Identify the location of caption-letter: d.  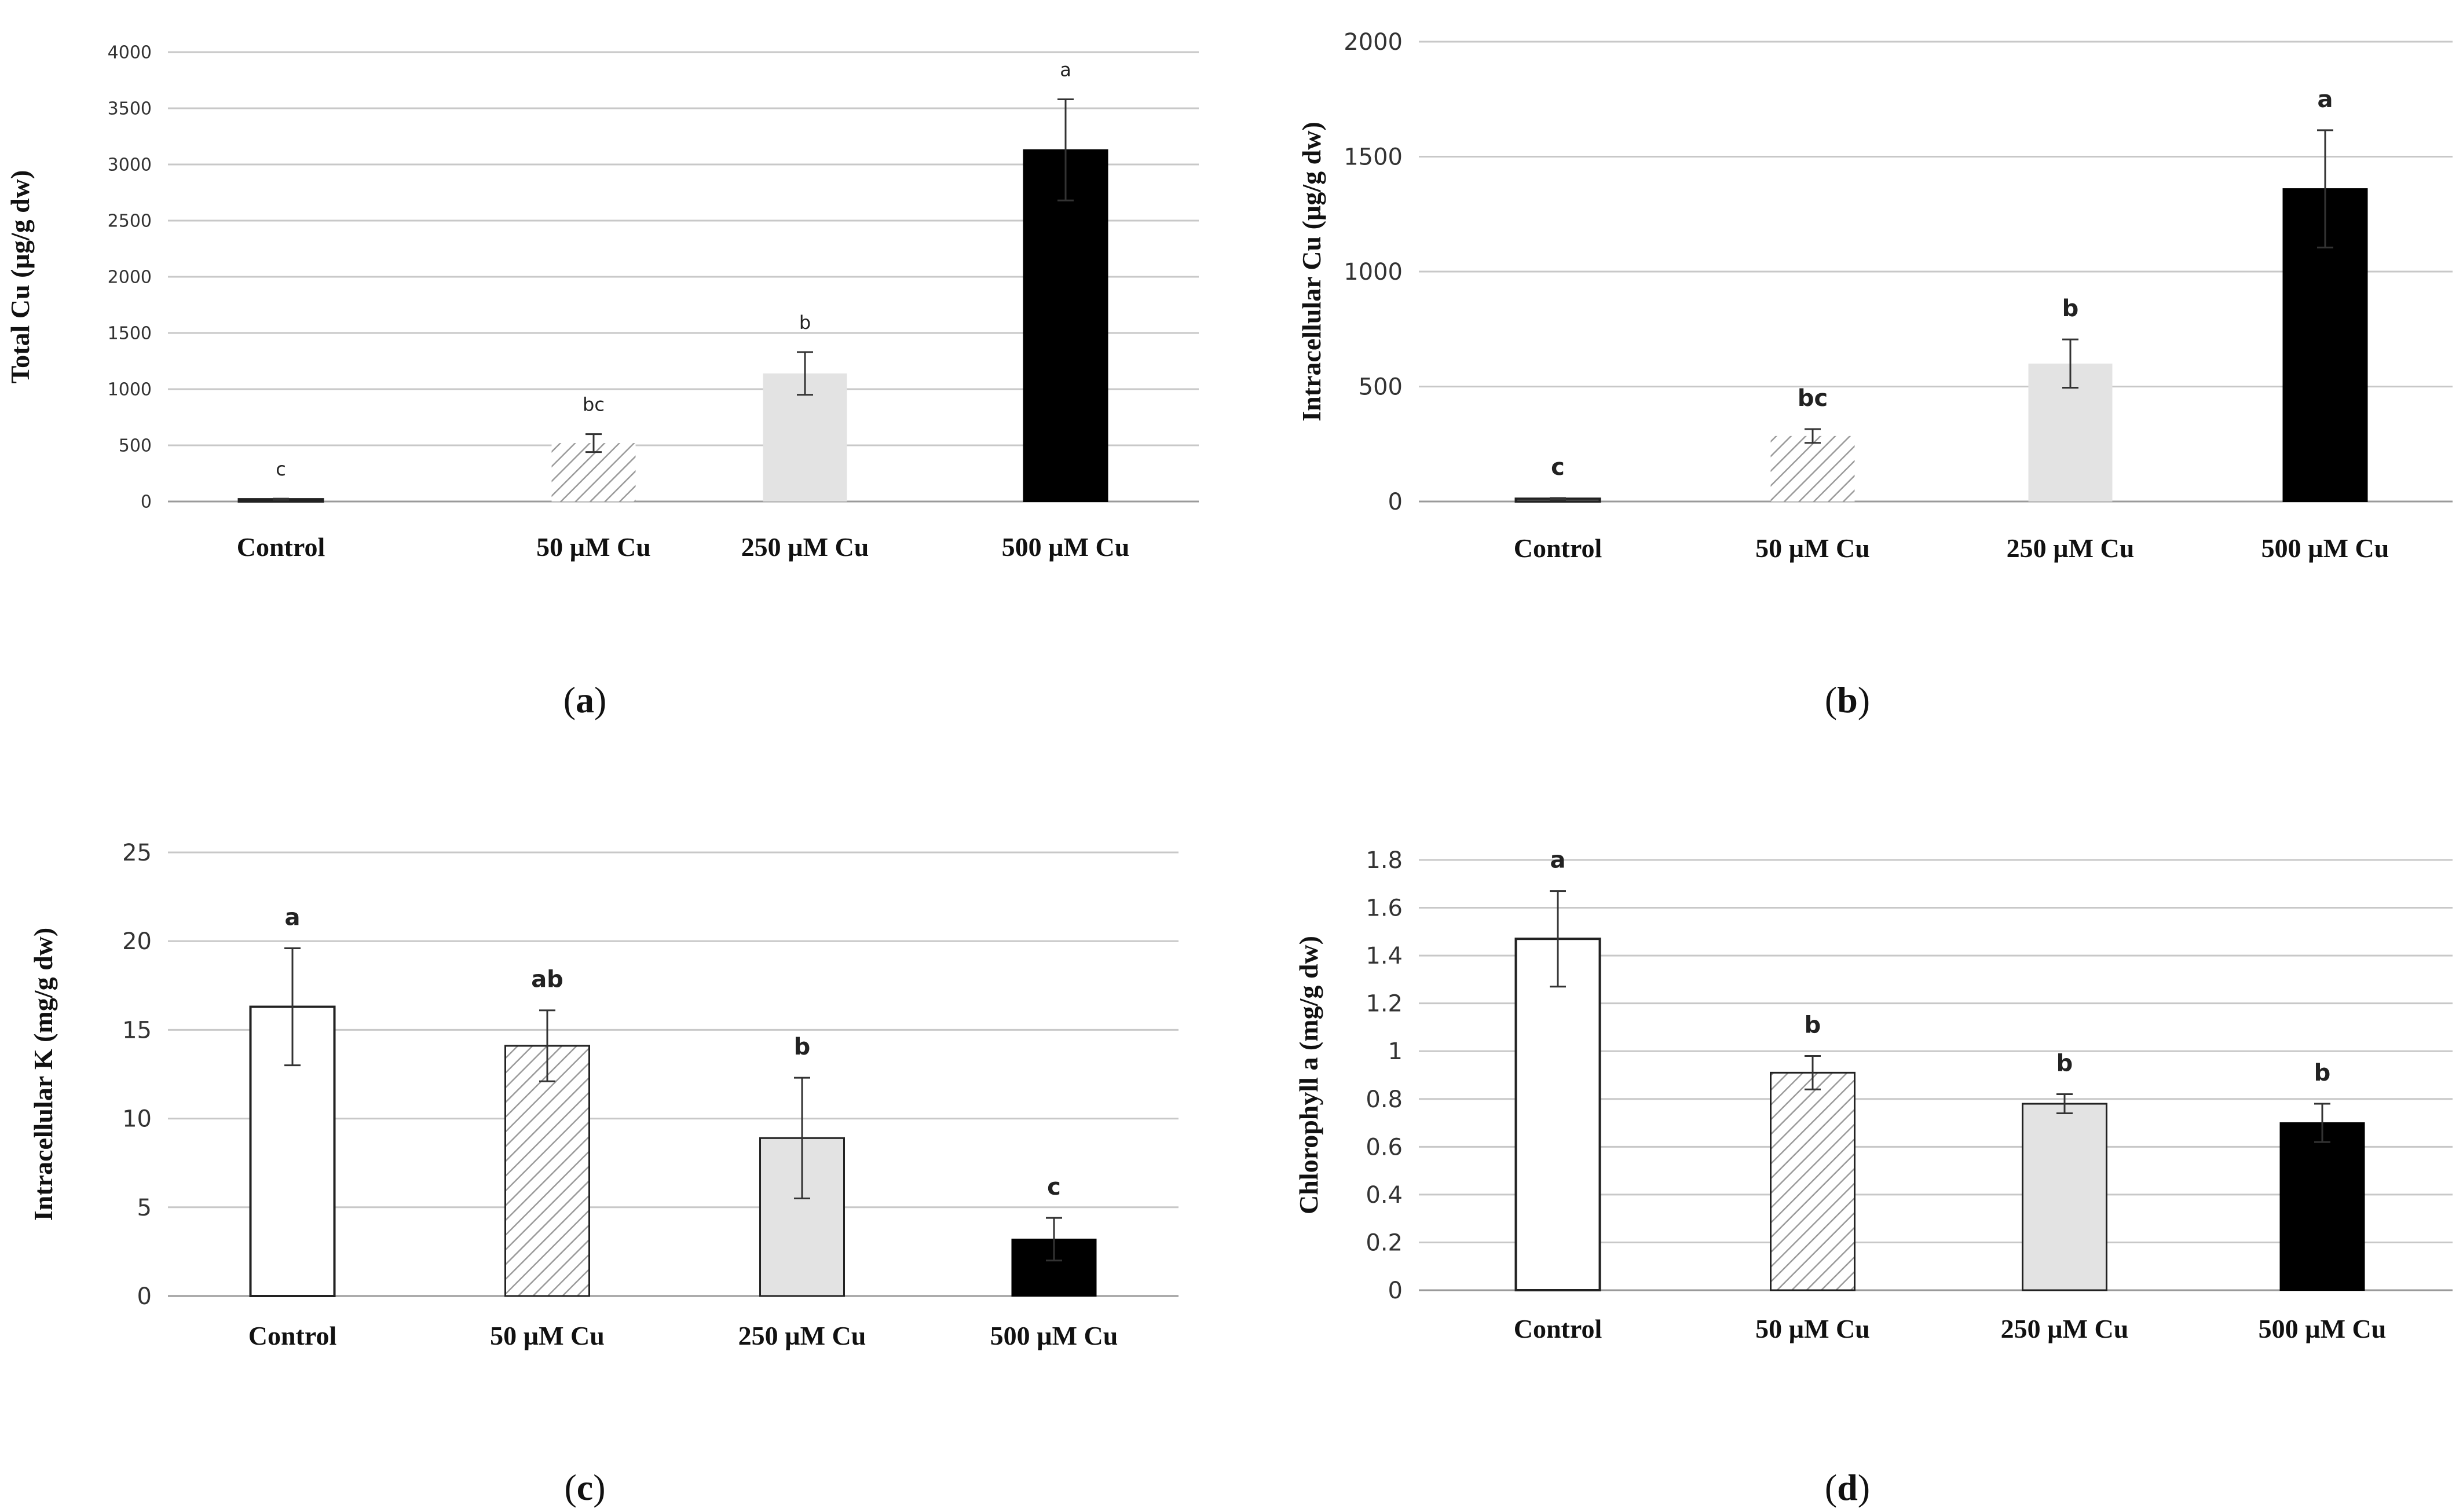
(1847, 1487).